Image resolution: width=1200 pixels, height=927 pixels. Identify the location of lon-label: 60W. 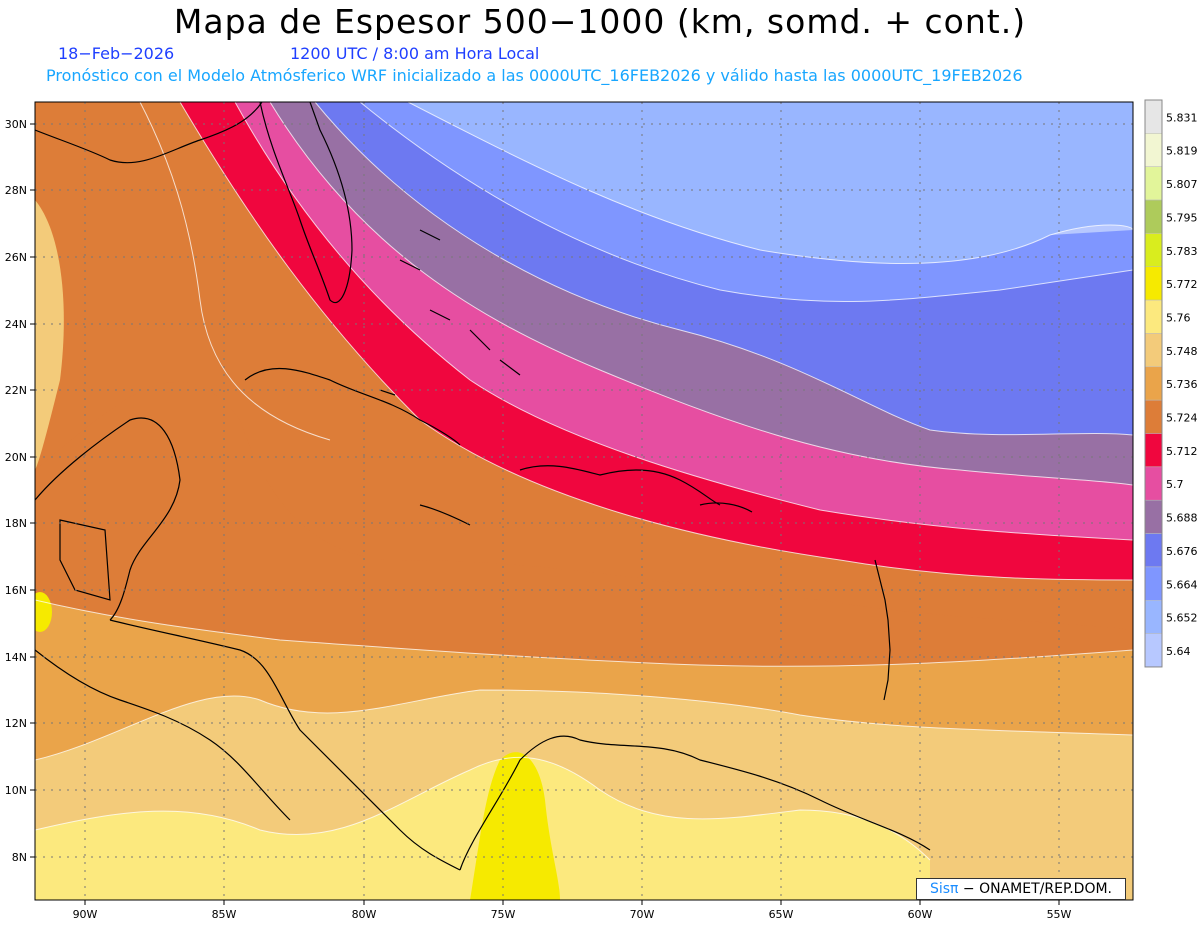
(920, 914).